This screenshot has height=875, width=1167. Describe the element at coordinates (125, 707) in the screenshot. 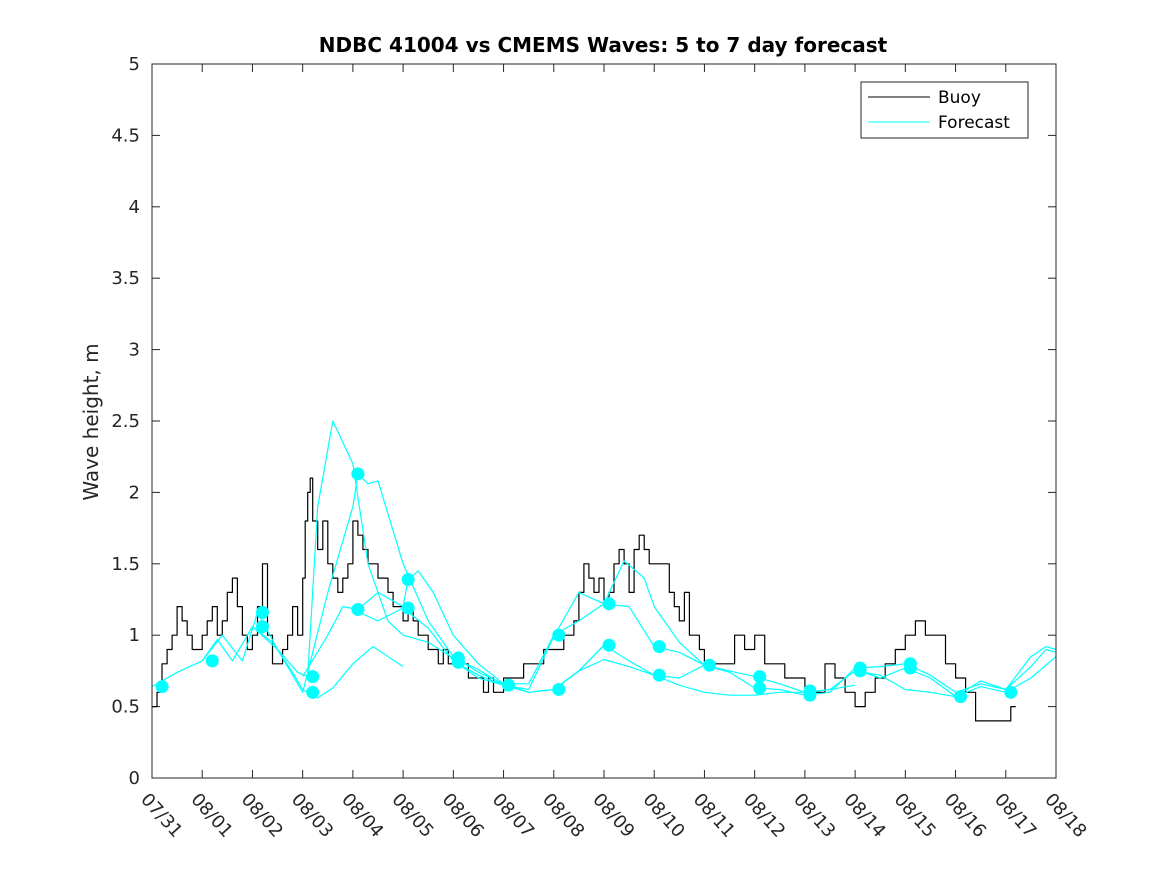

I see `y-tick-label: 0.5` at that location.